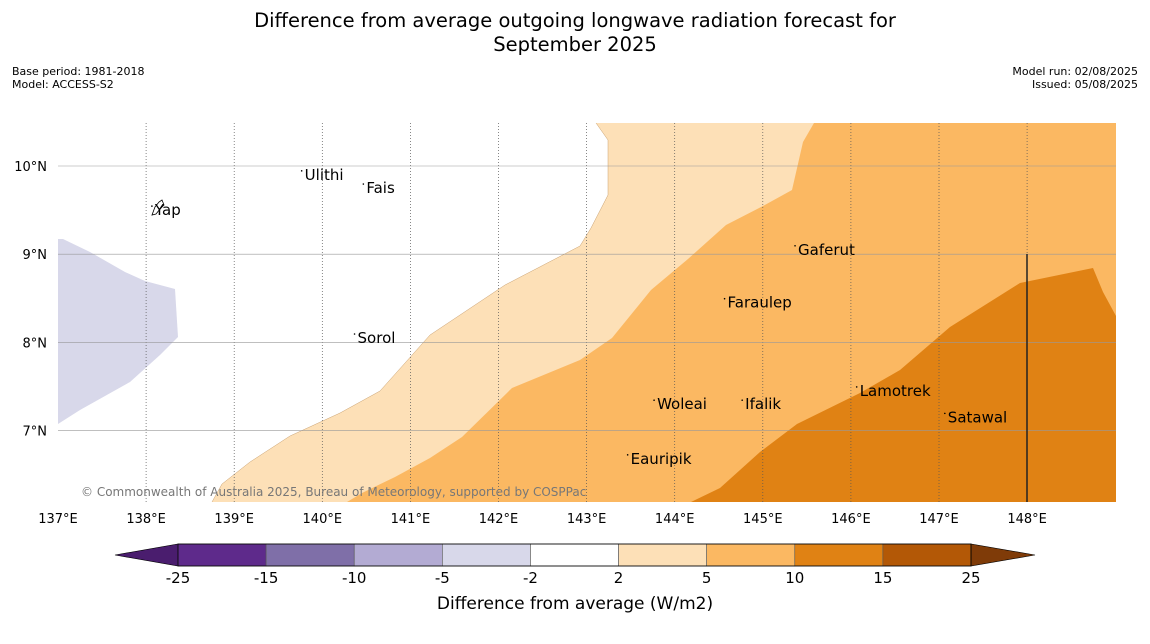 The image size is (1150, 644). Describe the element at coordinates (35, 343) in the screenshot. I see `lat-tick-label: 8°N` at that location.